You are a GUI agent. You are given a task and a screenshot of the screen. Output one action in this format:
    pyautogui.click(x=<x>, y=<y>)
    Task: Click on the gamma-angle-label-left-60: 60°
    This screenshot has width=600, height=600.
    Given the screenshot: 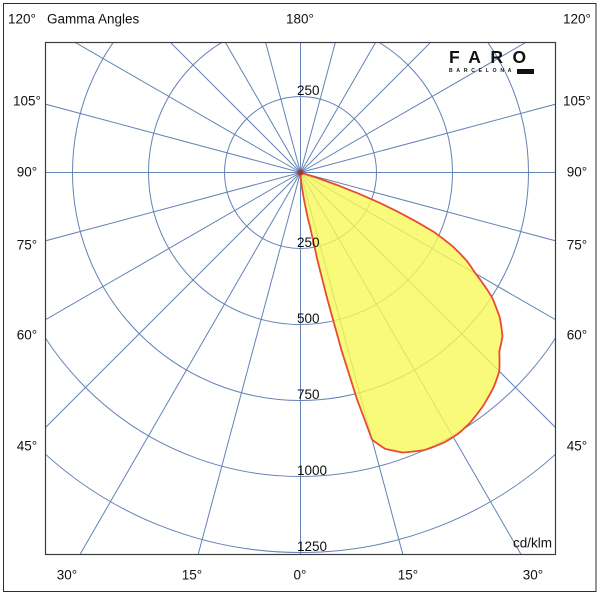 What is the action you would take?
    pyautogui.click(x=27, y=335)
    